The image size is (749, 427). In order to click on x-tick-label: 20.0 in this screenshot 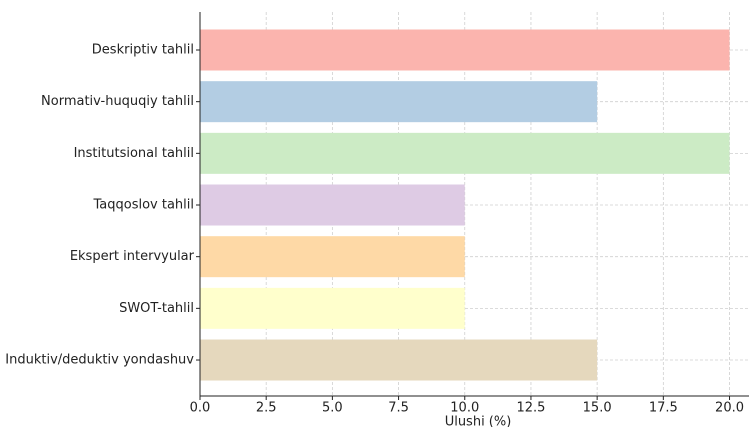, I will do `click(729, 408)`.